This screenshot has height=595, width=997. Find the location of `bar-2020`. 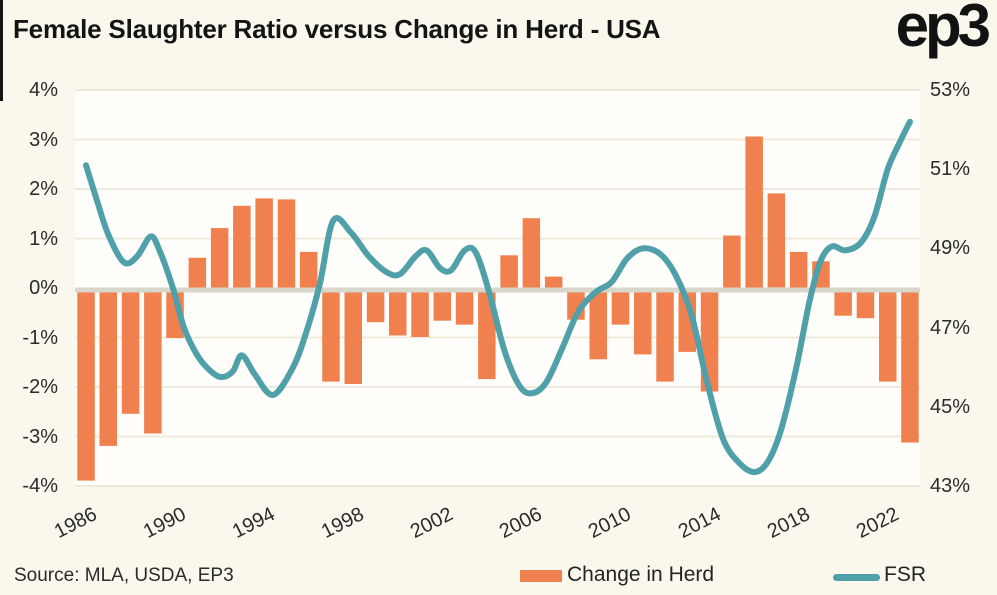

bar-2020 is located at coordinates (843, 304).